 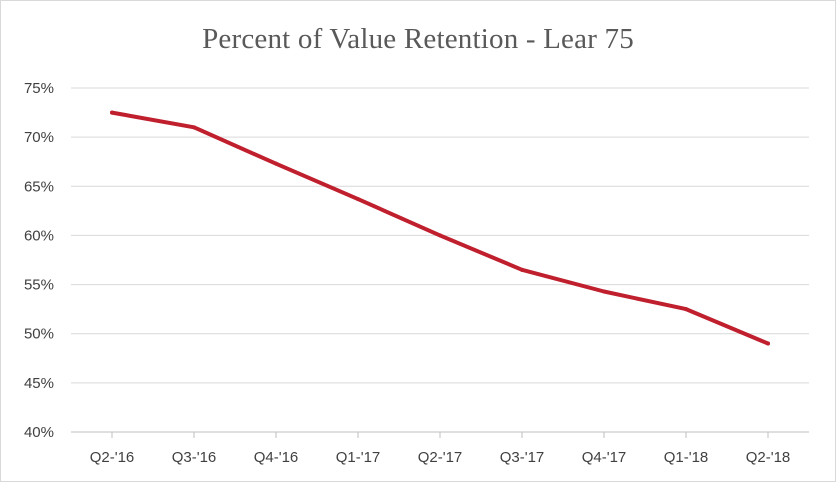 I want to click on x-tick-label: Q4-'17, so click(x=604, y=457).